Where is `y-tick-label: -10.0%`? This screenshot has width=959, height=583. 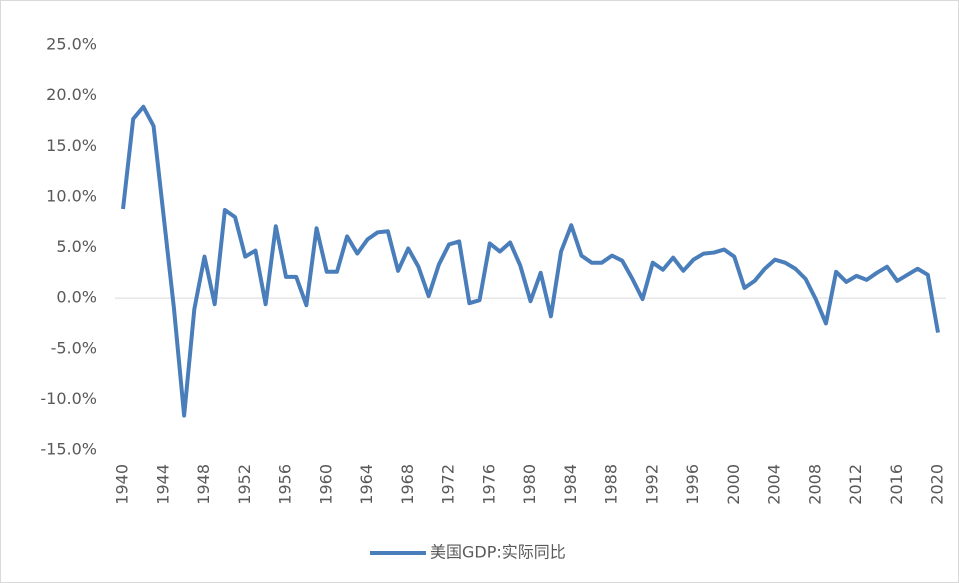
y-tick-label: -10.0% is located at coordinates (68, 398).